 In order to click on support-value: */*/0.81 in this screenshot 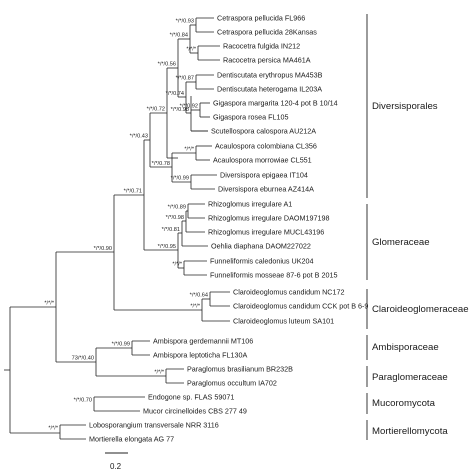, I will do `click(171, 230)`.